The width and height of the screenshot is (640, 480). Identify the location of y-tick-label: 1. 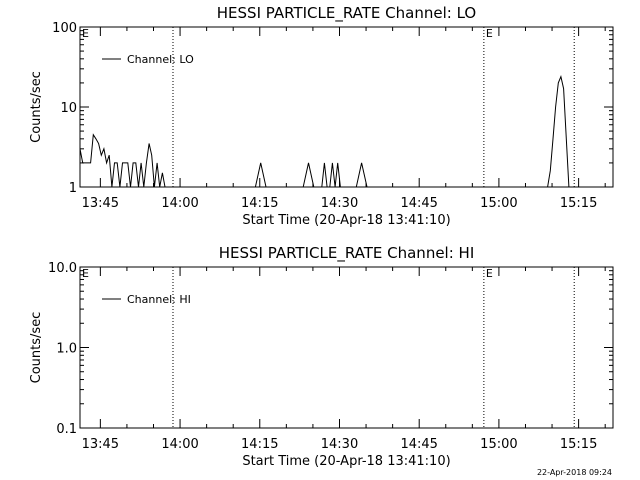
(73, 188).